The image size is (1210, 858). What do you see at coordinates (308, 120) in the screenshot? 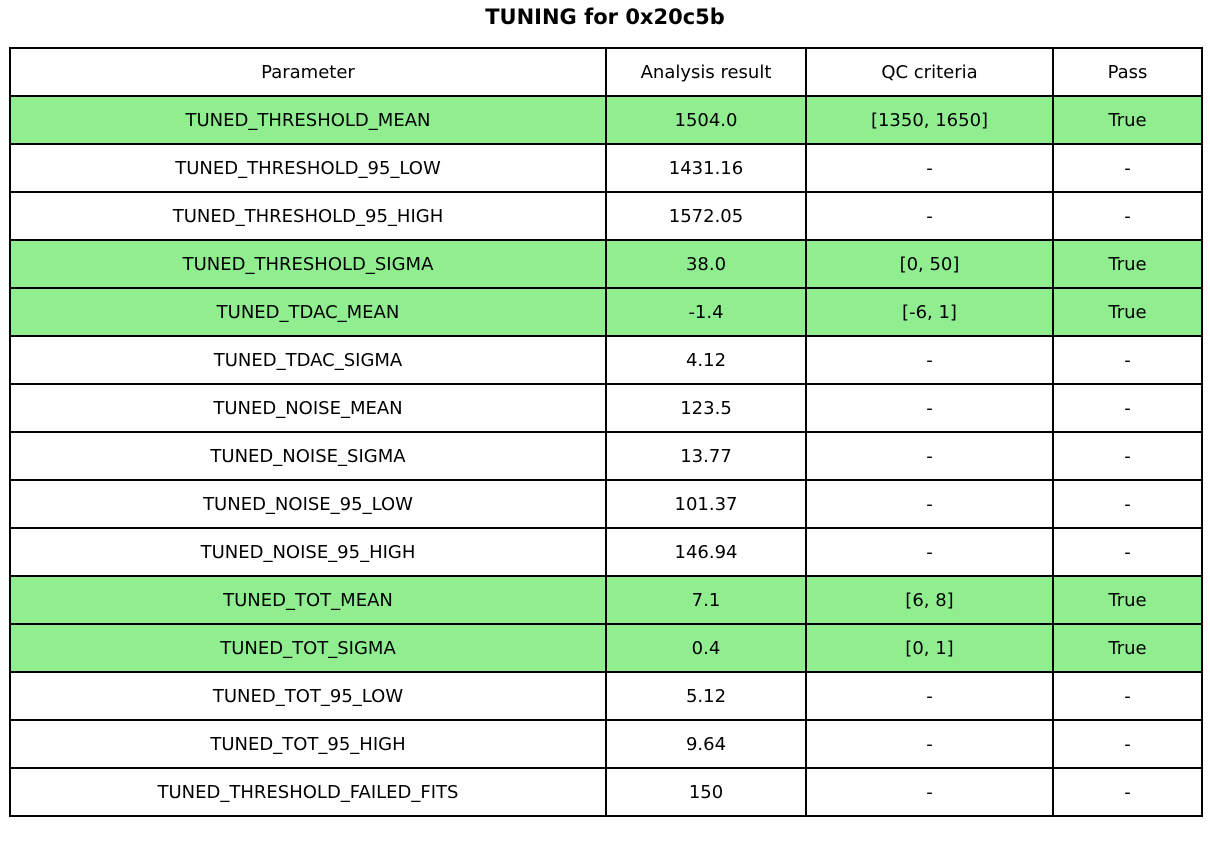
I see `parameter-cell: TUNED_THRESHOLD_MEAN` at bounding box center [308, 120].